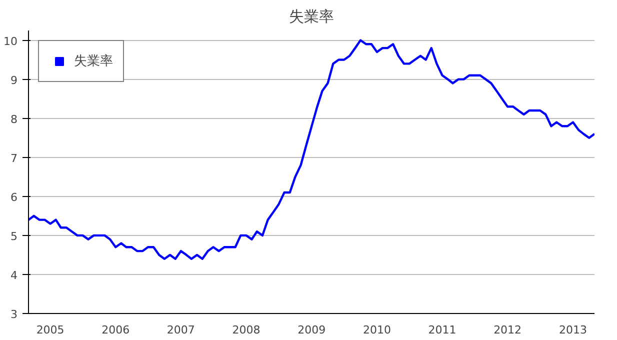 The image size is (617, 340). Describe the element at coordinates (311, 17) in the screenshot. I see `chart-title: 失業率` at that location.